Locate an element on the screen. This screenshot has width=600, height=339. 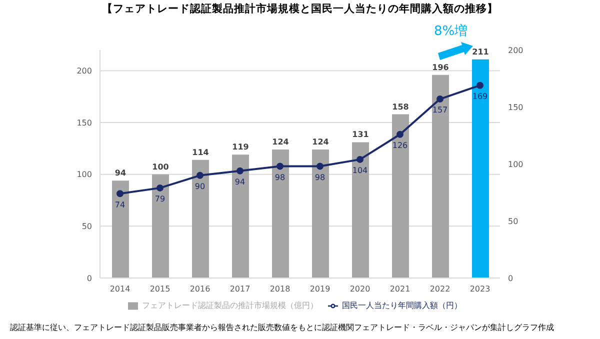
y-tick-label: 200 is located at coordinates (84, 71).